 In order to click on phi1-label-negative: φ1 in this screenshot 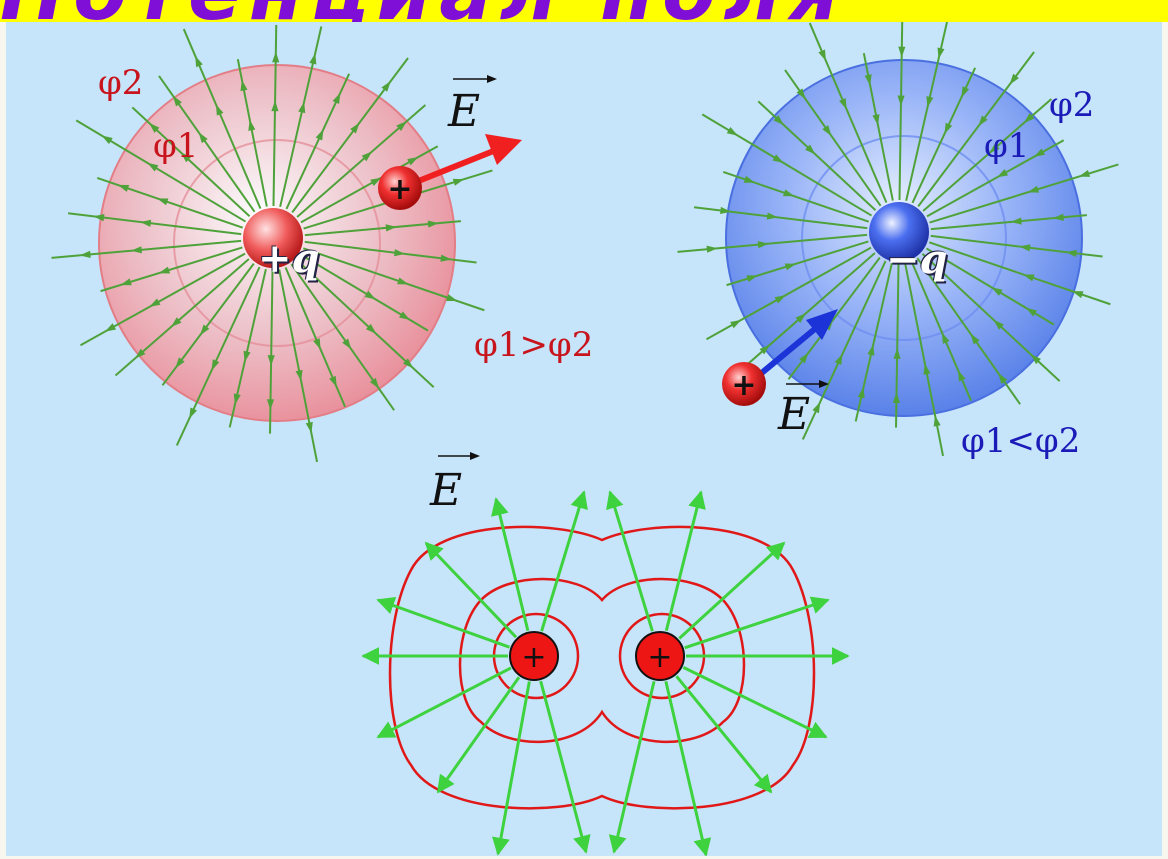, I will do `click(1007, 146)`.